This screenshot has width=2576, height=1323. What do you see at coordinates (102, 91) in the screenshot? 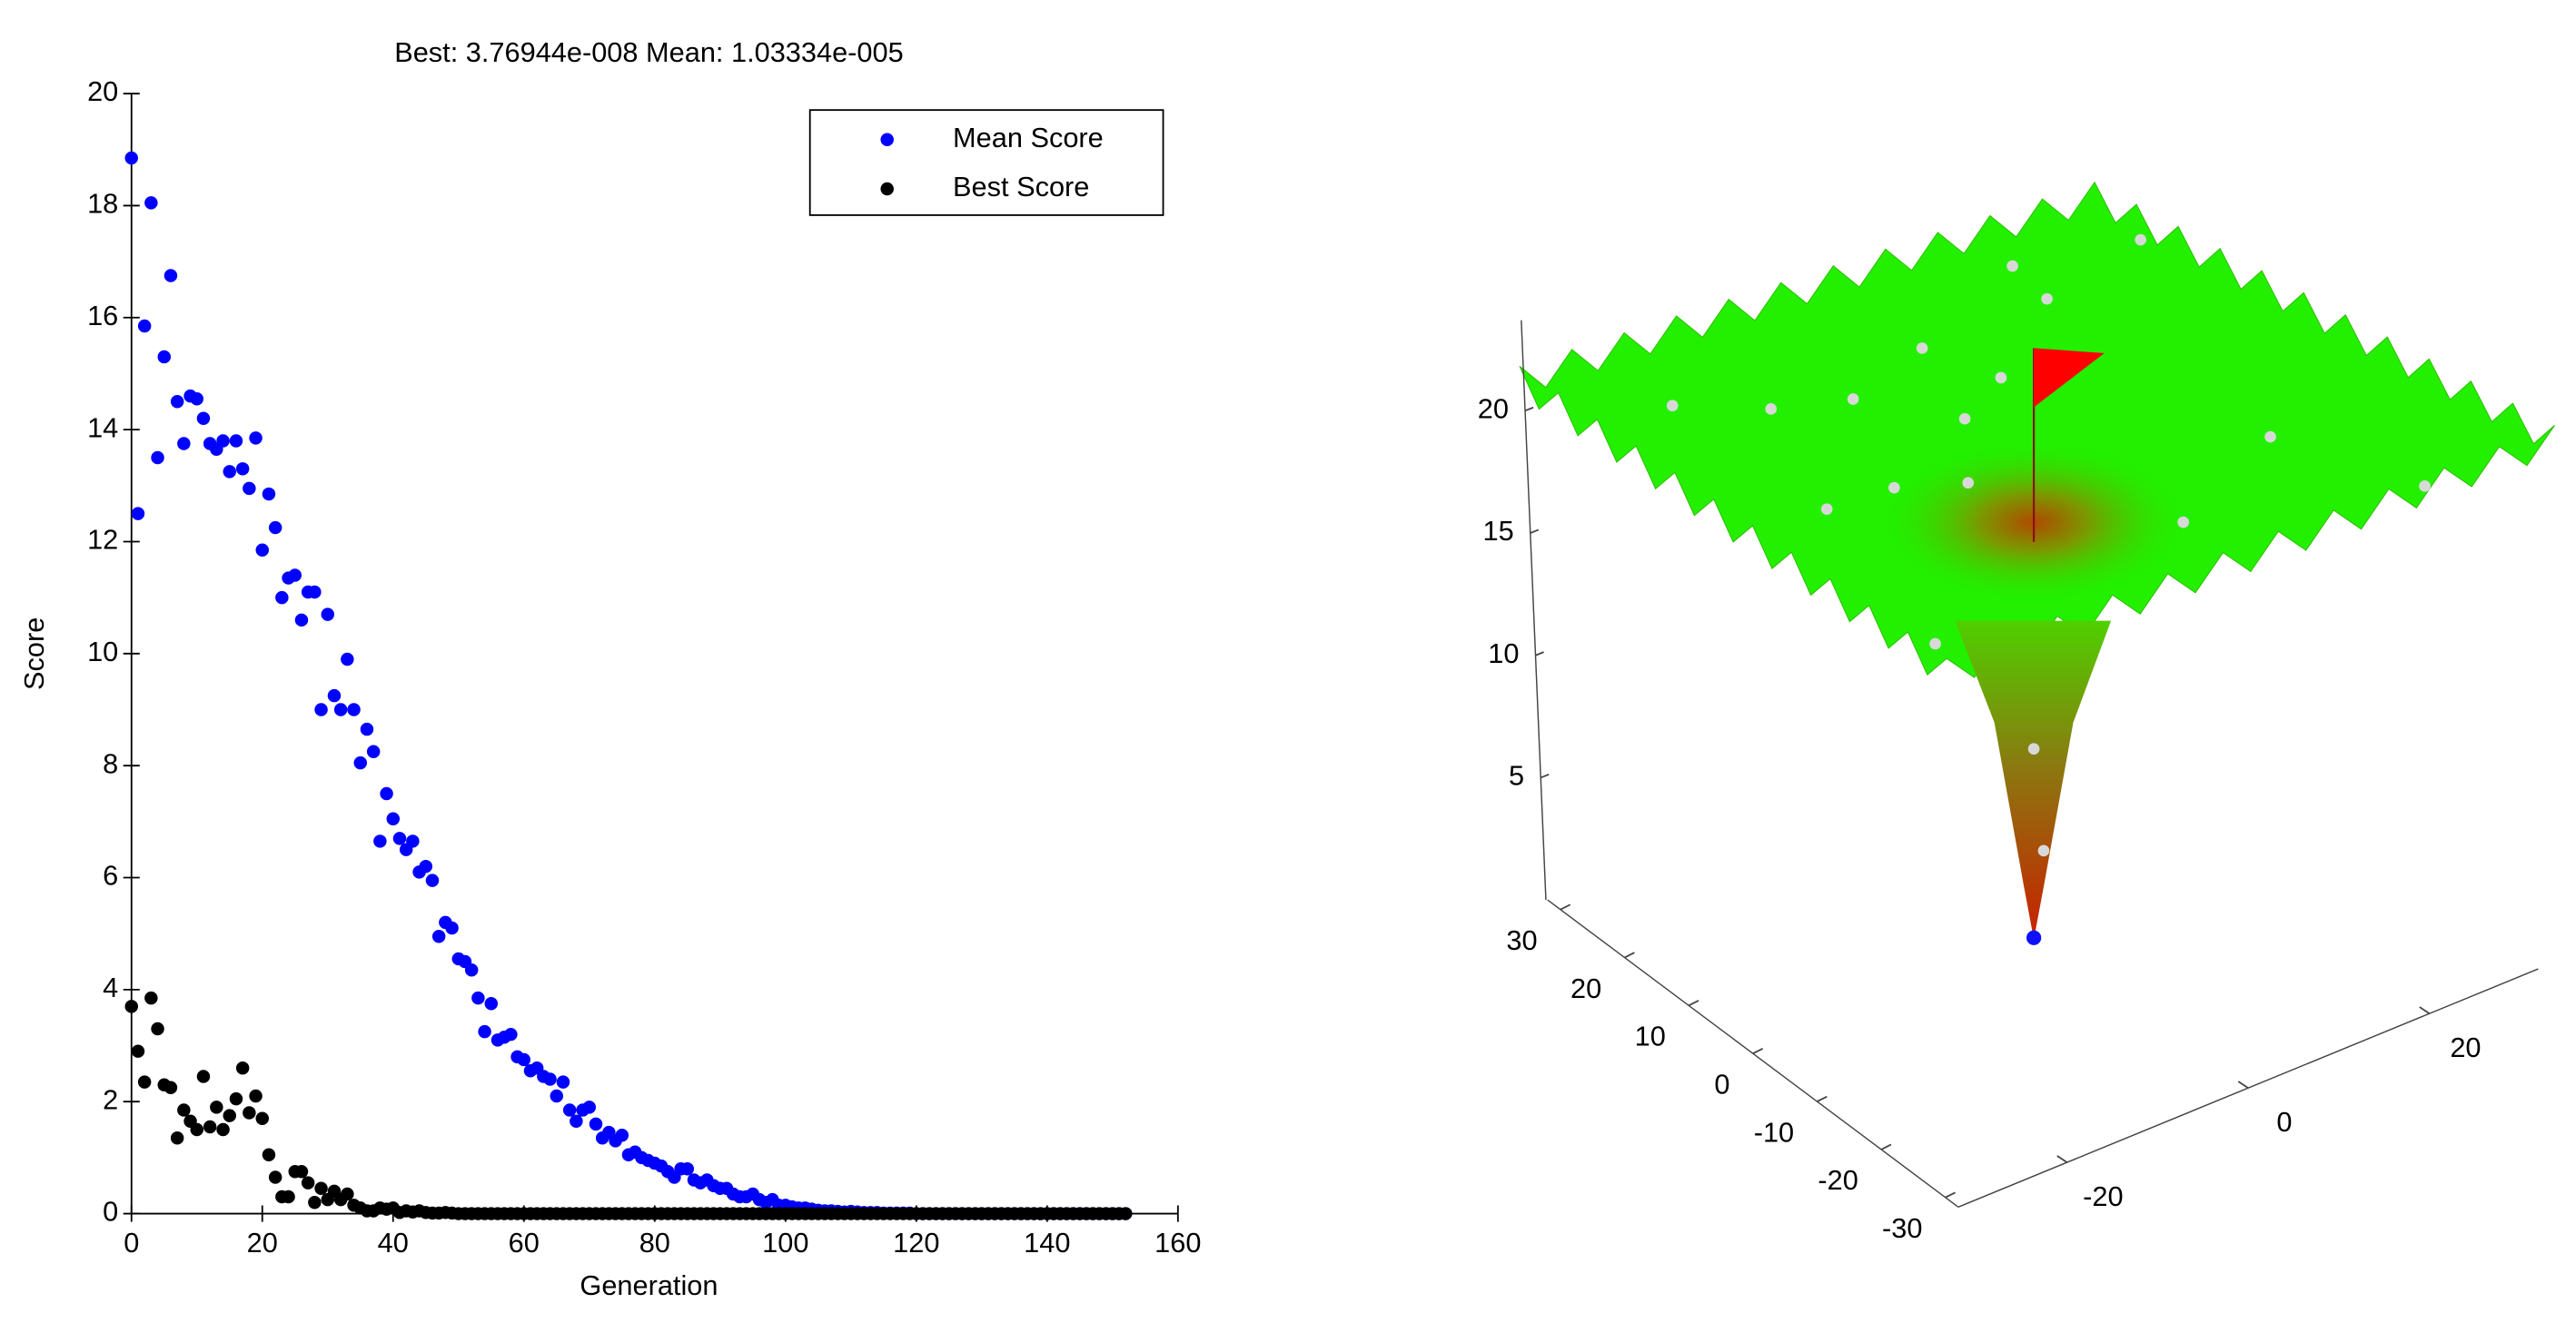
I see `y-tick-label: 20` at bounding box center [102, 91].